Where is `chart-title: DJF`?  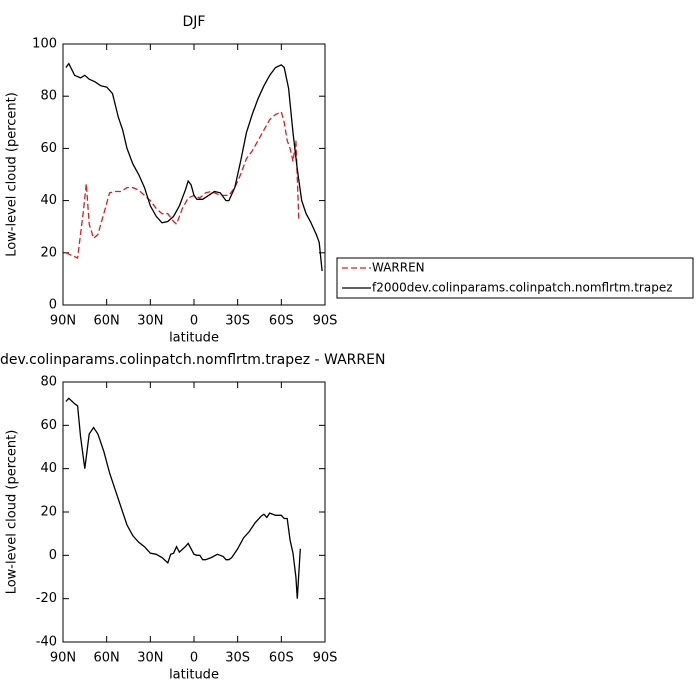 chart-title: DJF is located at coordinates (194, 22).